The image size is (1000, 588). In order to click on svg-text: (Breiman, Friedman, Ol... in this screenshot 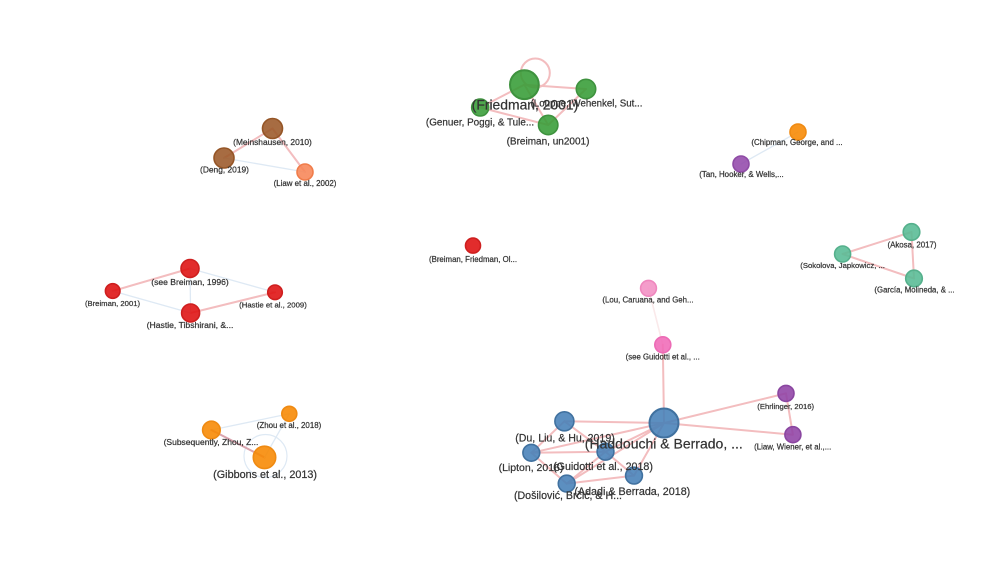, I will do `click(473, 259)`.